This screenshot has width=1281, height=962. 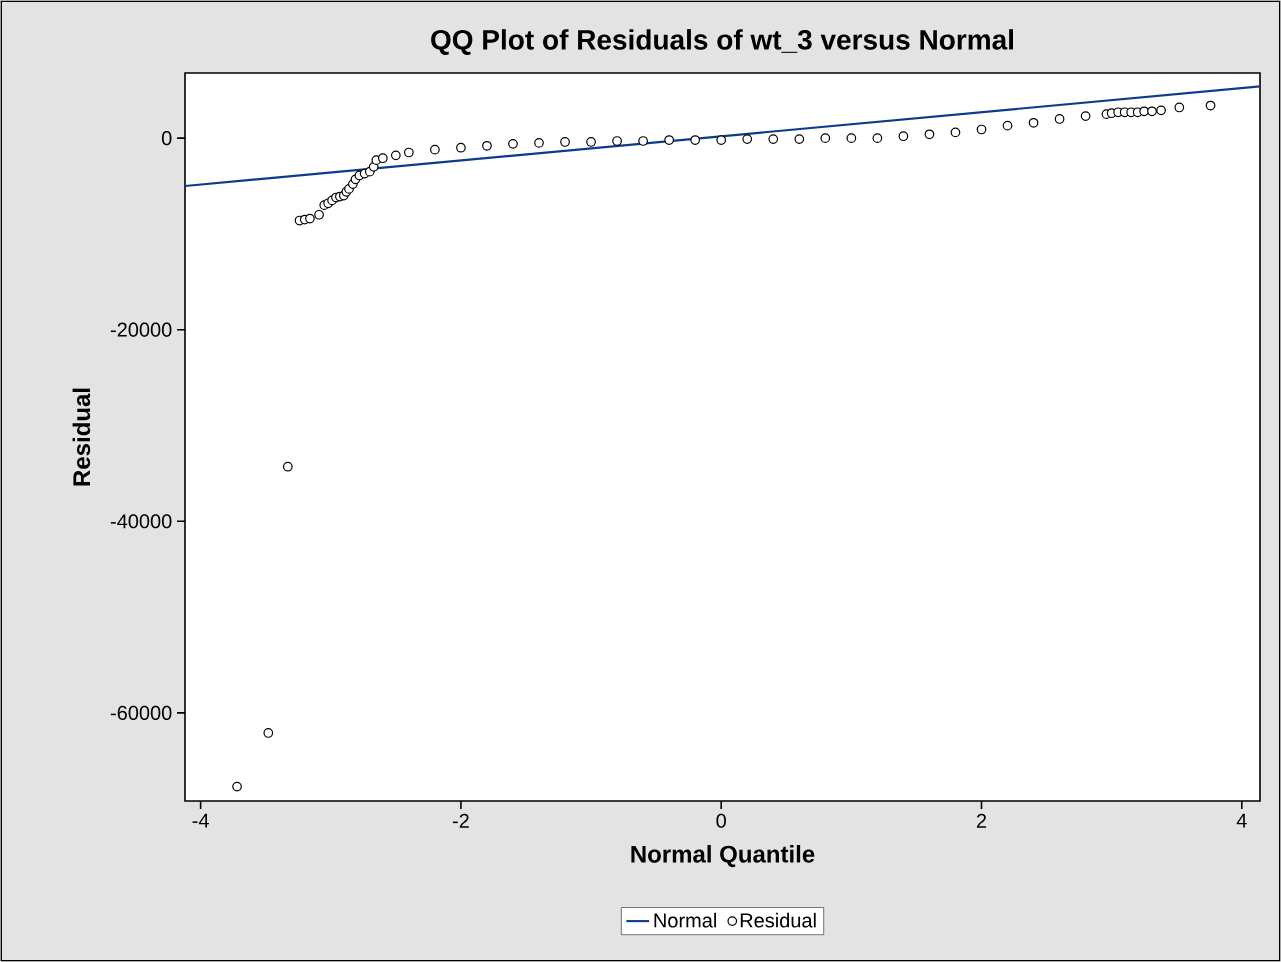 I want to click on x-tick-label: 2, so click(x=981, y=820).